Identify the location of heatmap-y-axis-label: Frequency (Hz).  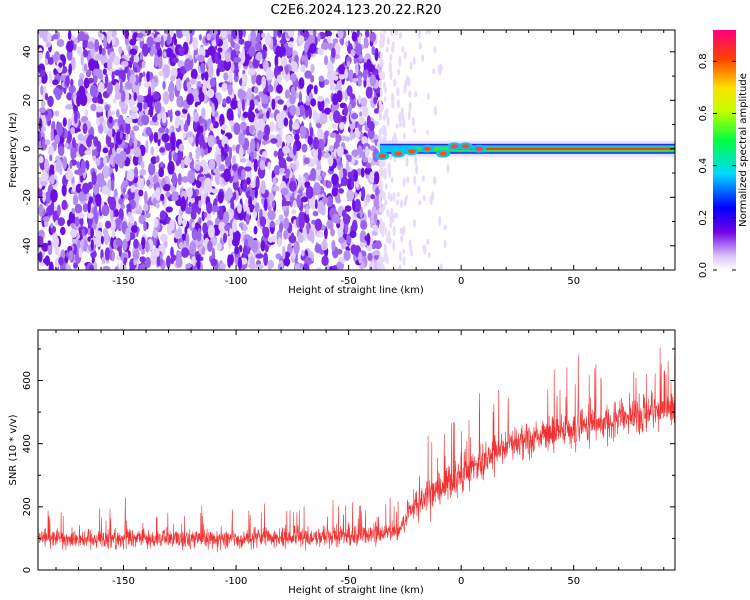
(13, 150).